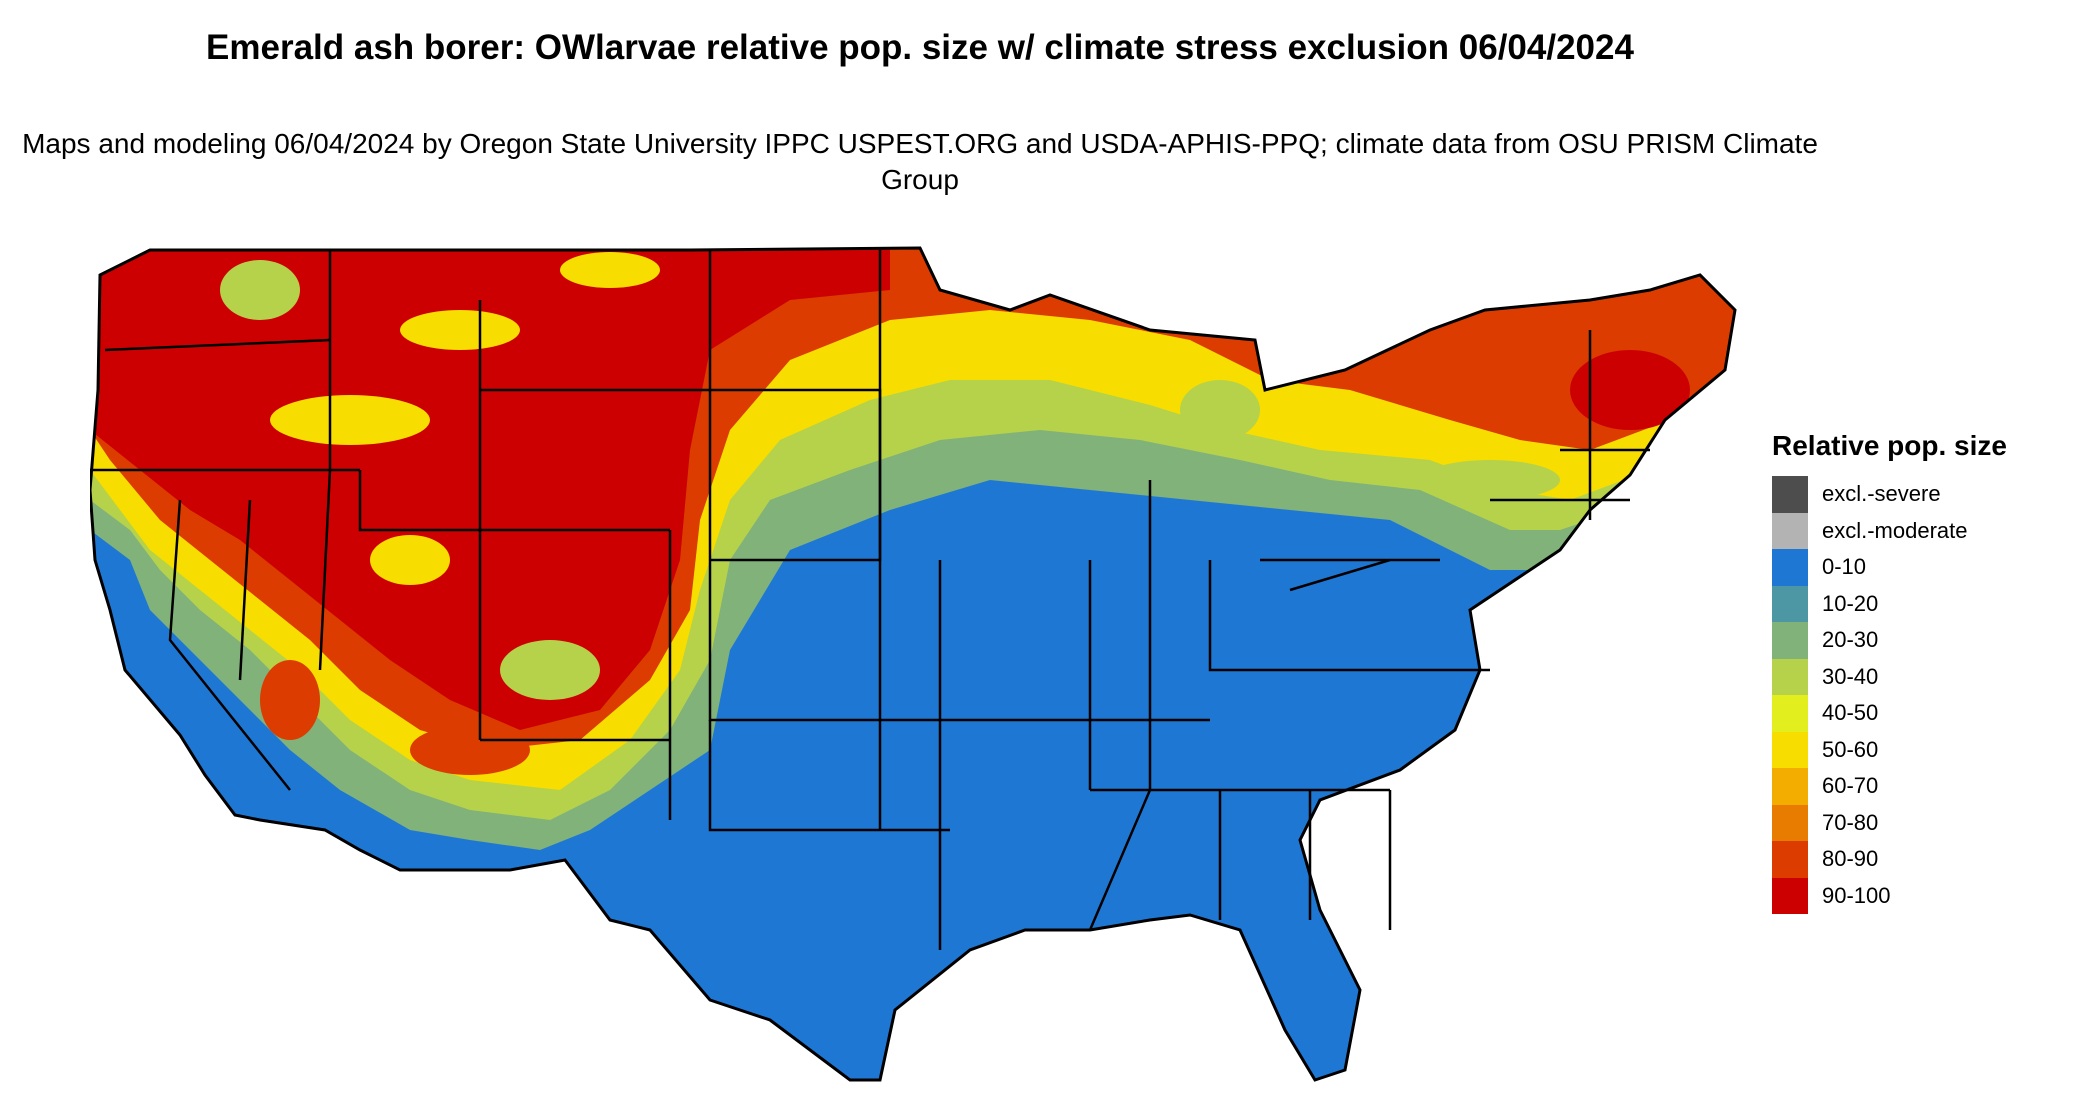  Describe the element at coordinates (1889, 859) in the screenshot. I see `legend-item: 80-90` at that location.